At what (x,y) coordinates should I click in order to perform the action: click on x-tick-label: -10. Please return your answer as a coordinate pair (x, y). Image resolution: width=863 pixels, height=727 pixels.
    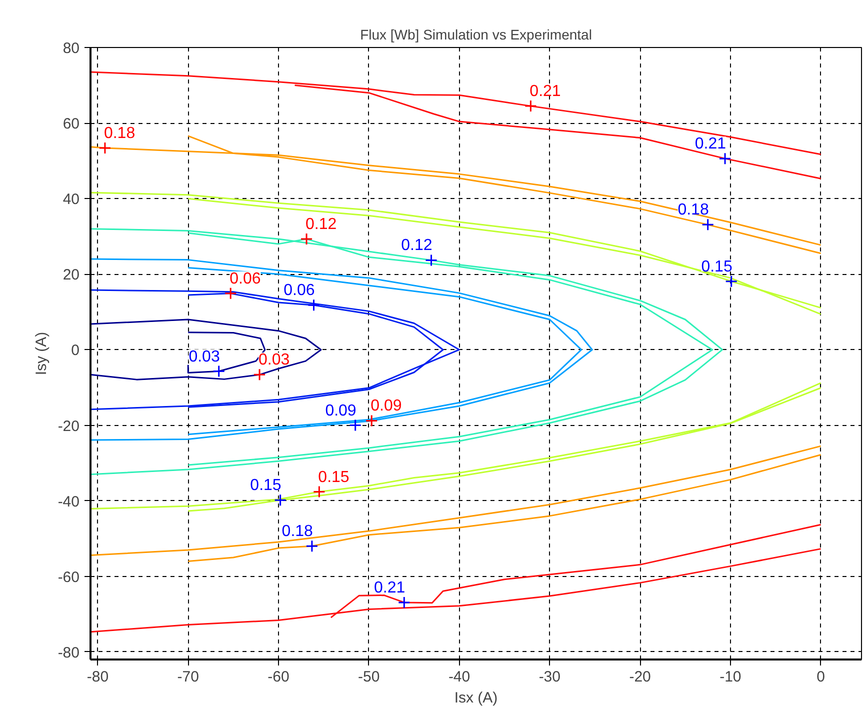
    Looking at the image, I should click on (731, 677).